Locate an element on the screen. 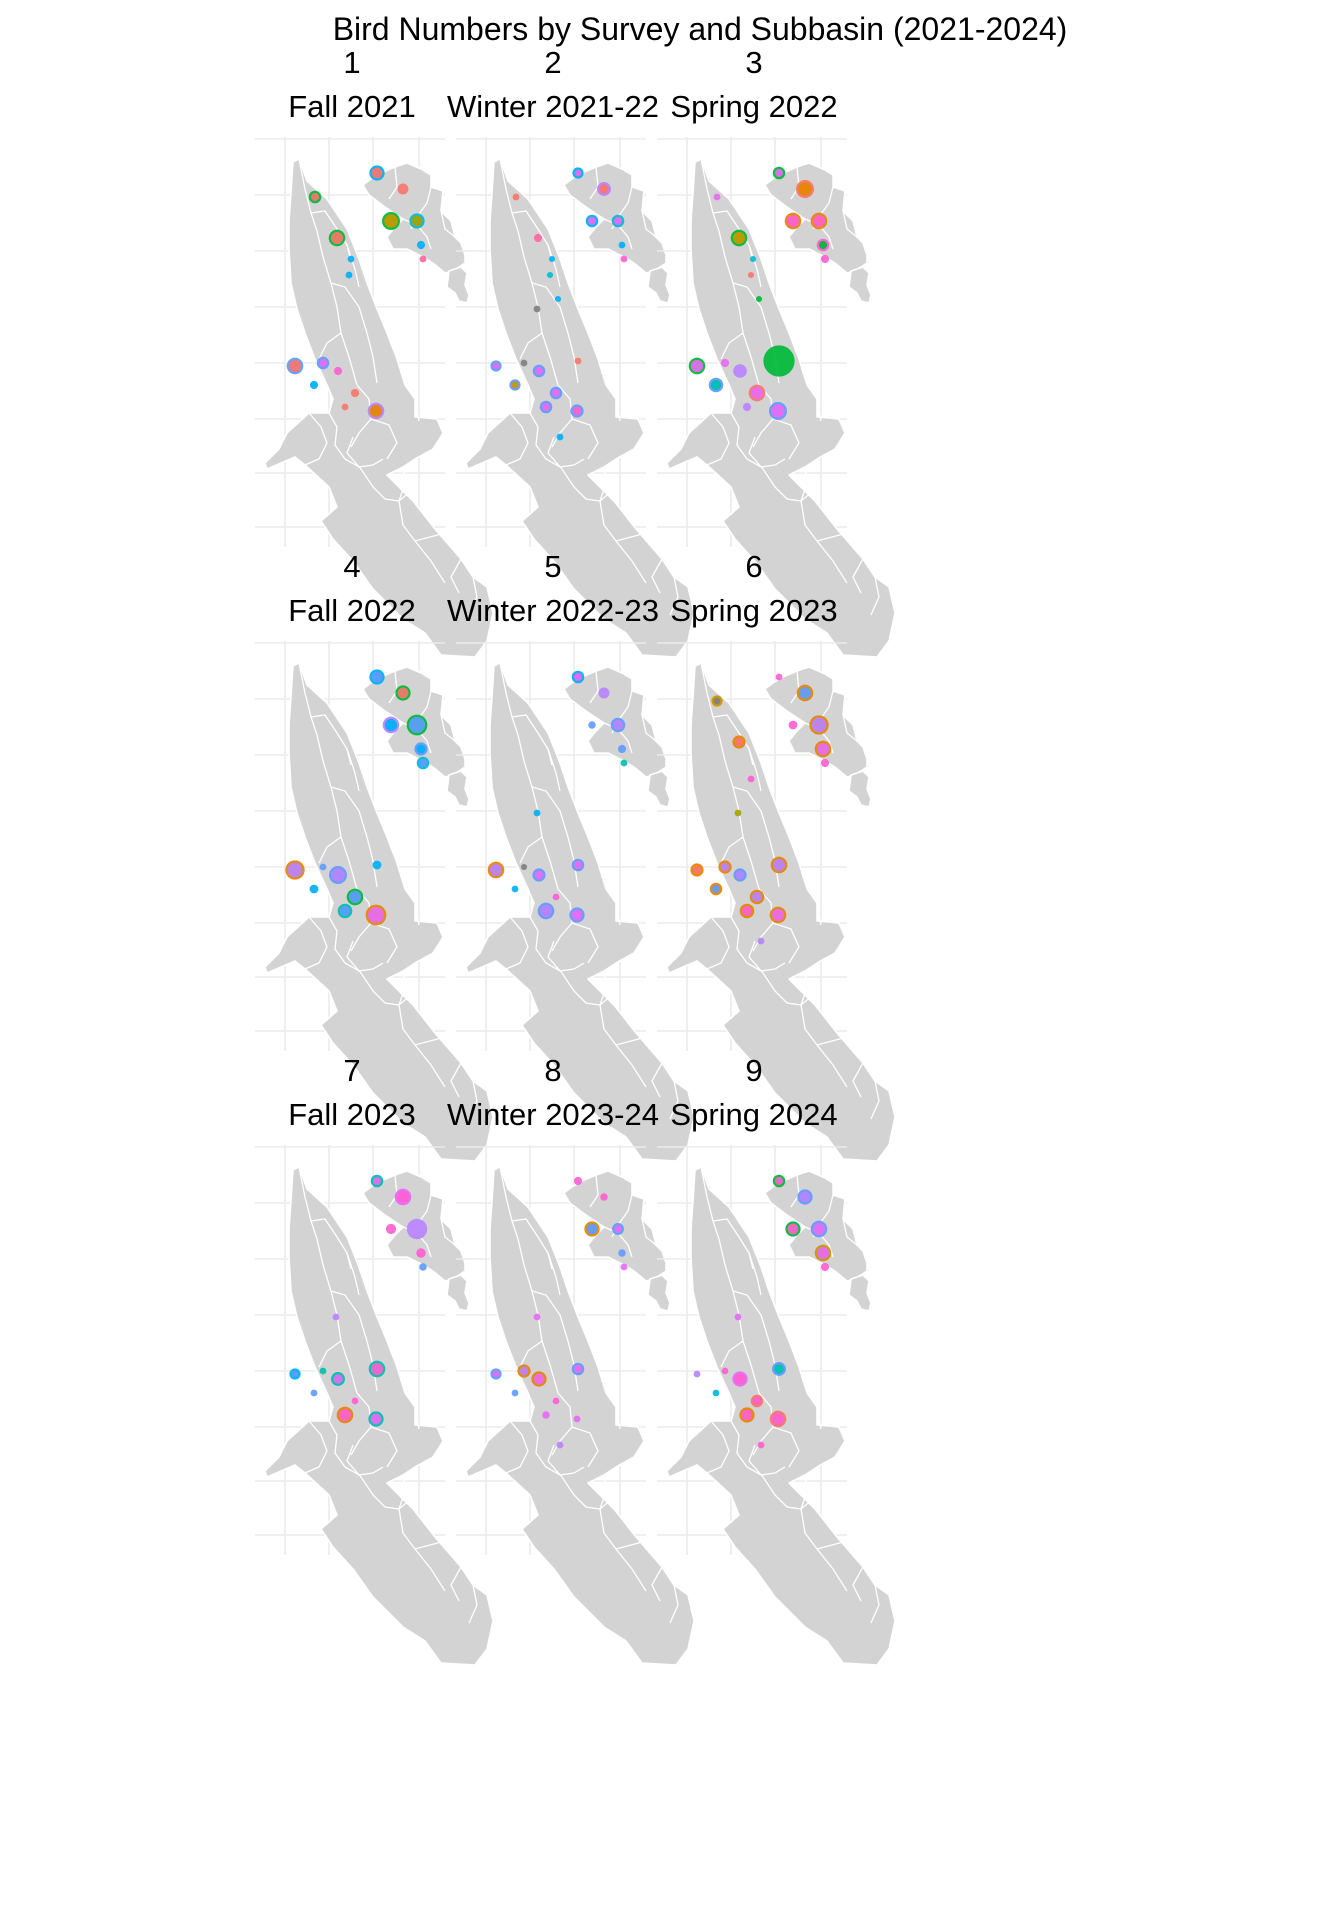 This screenshot has height=1920, width=1344. subbasin-map is located at coordinates (781, 408).